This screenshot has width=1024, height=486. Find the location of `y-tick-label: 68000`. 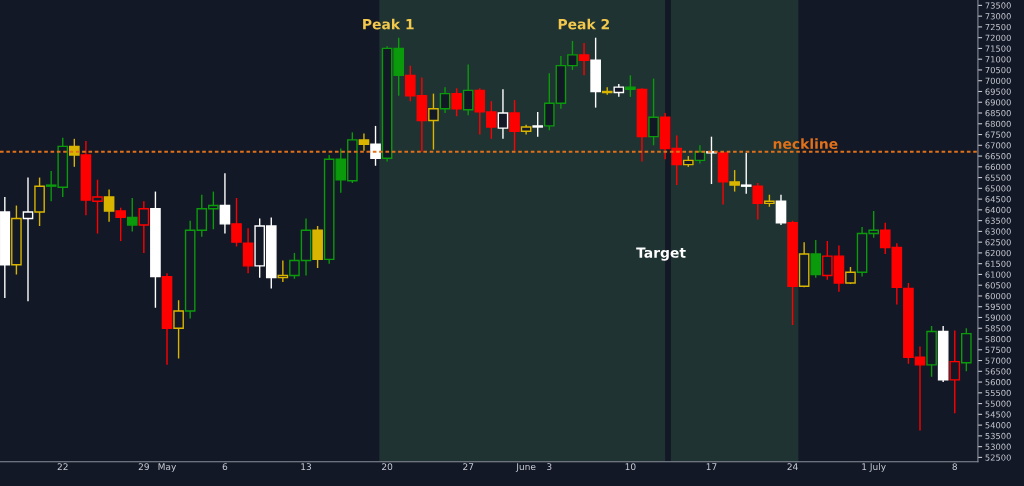

y-tick-label: 68000 is located at coordinates (998, 124).